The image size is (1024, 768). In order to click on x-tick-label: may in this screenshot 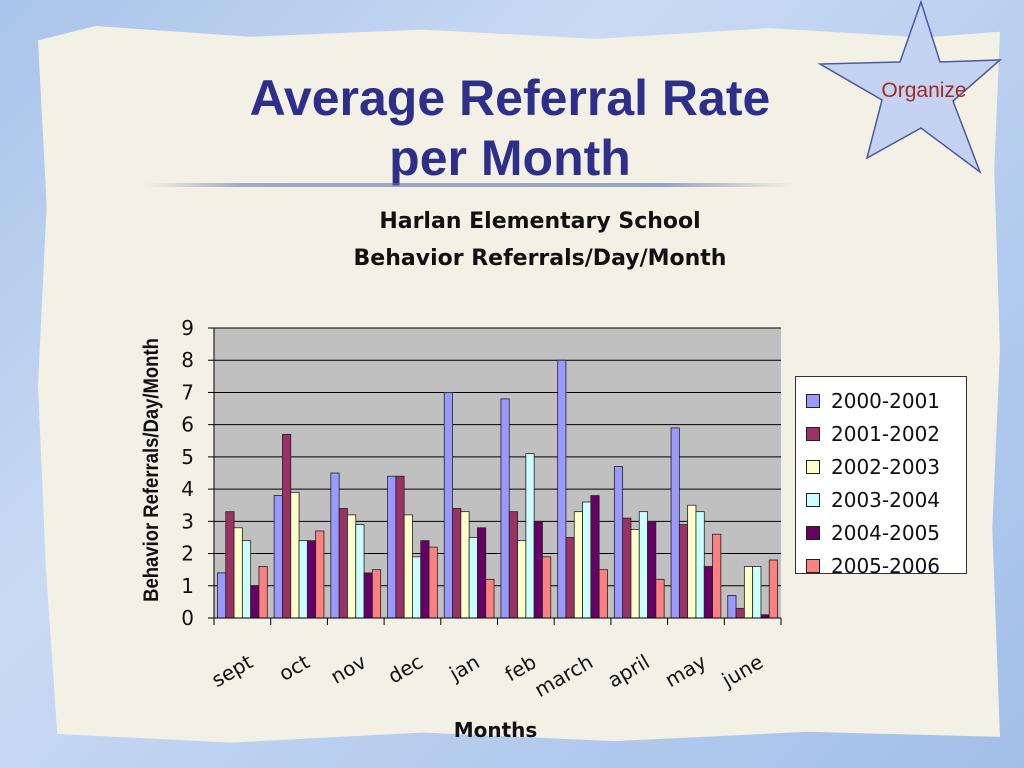, I will do `click(686, 670)`.